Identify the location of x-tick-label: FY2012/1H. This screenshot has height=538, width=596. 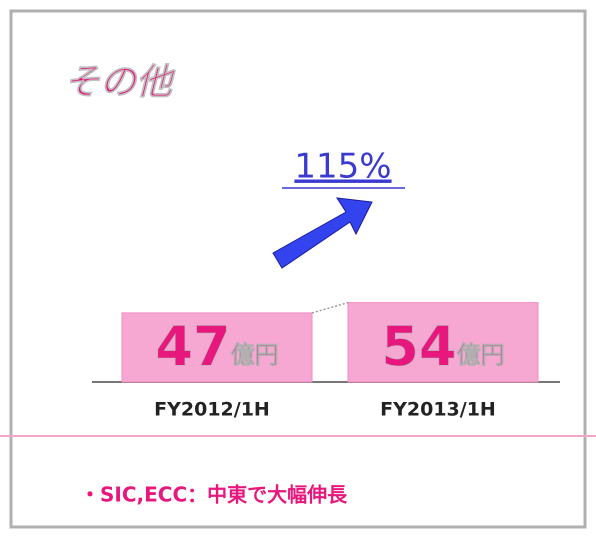
(212, 410).